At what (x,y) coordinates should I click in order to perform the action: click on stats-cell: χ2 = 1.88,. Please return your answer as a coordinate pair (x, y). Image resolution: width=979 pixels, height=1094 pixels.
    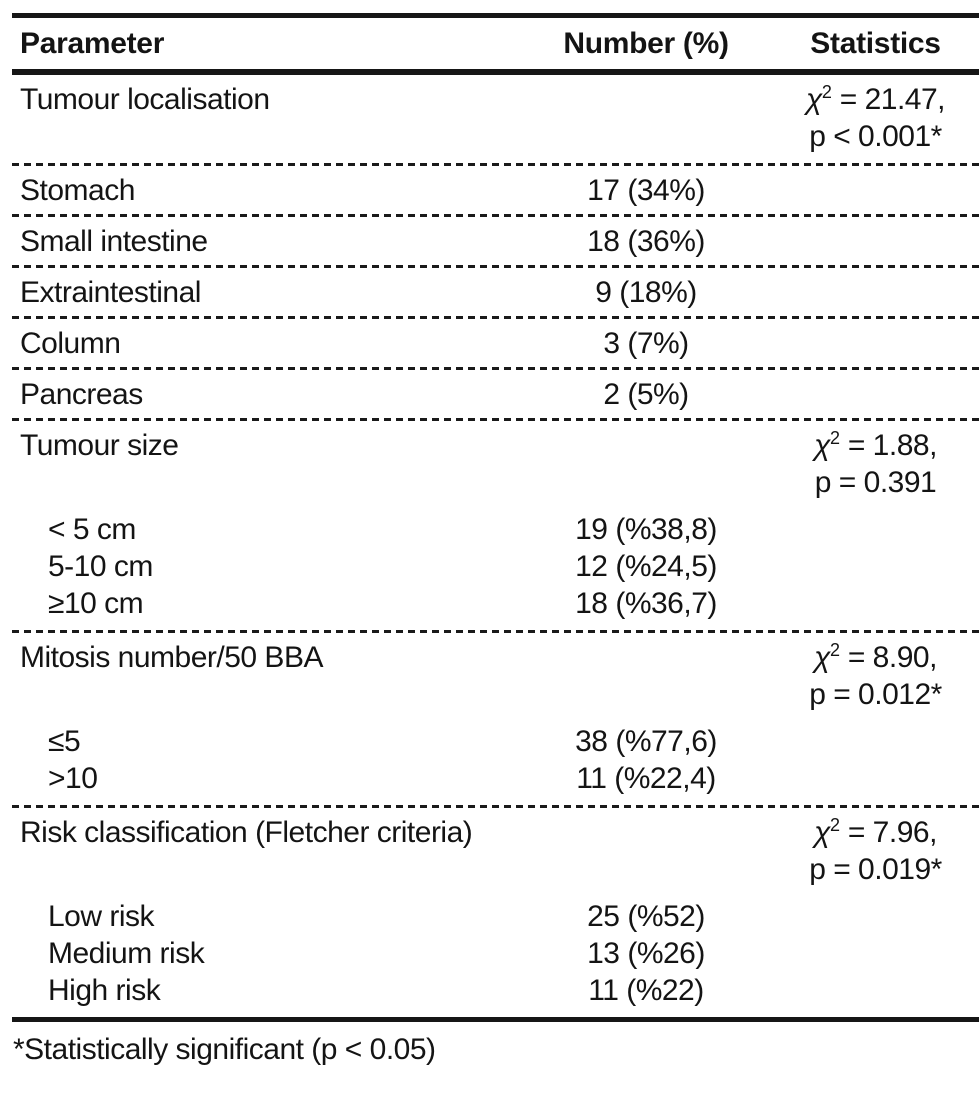
    Looking at the image, I should click on (875, 445).